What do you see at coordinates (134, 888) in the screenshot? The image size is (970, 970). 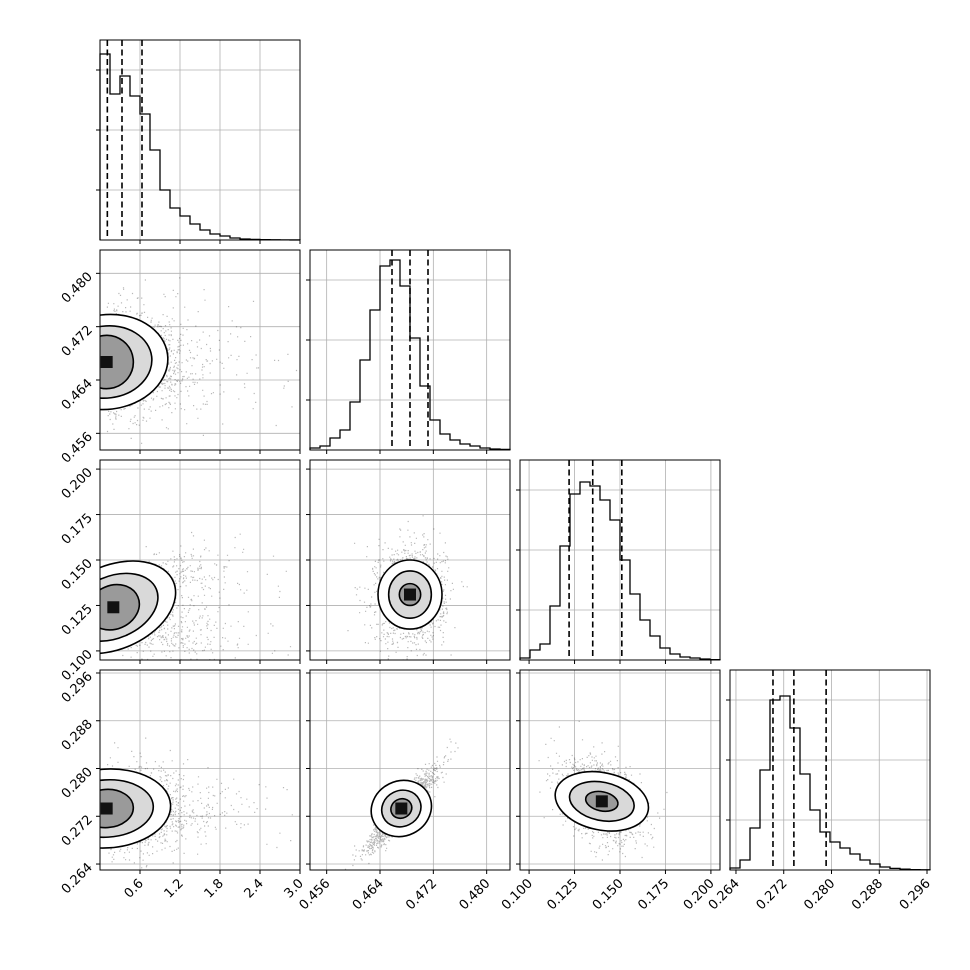 I see `x-tick-label: 0.6` at bounding box center [134, 888].